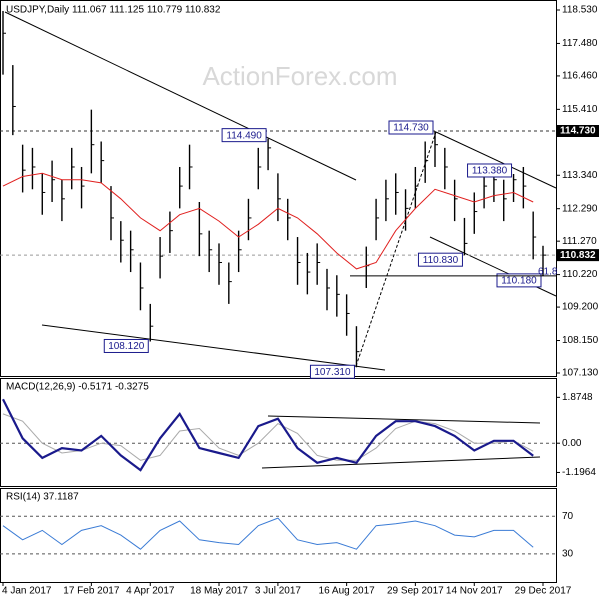 The width and height of the screenshot is (600, 600). I want to click on watermark: ActionForex.com, so click(299, 76).